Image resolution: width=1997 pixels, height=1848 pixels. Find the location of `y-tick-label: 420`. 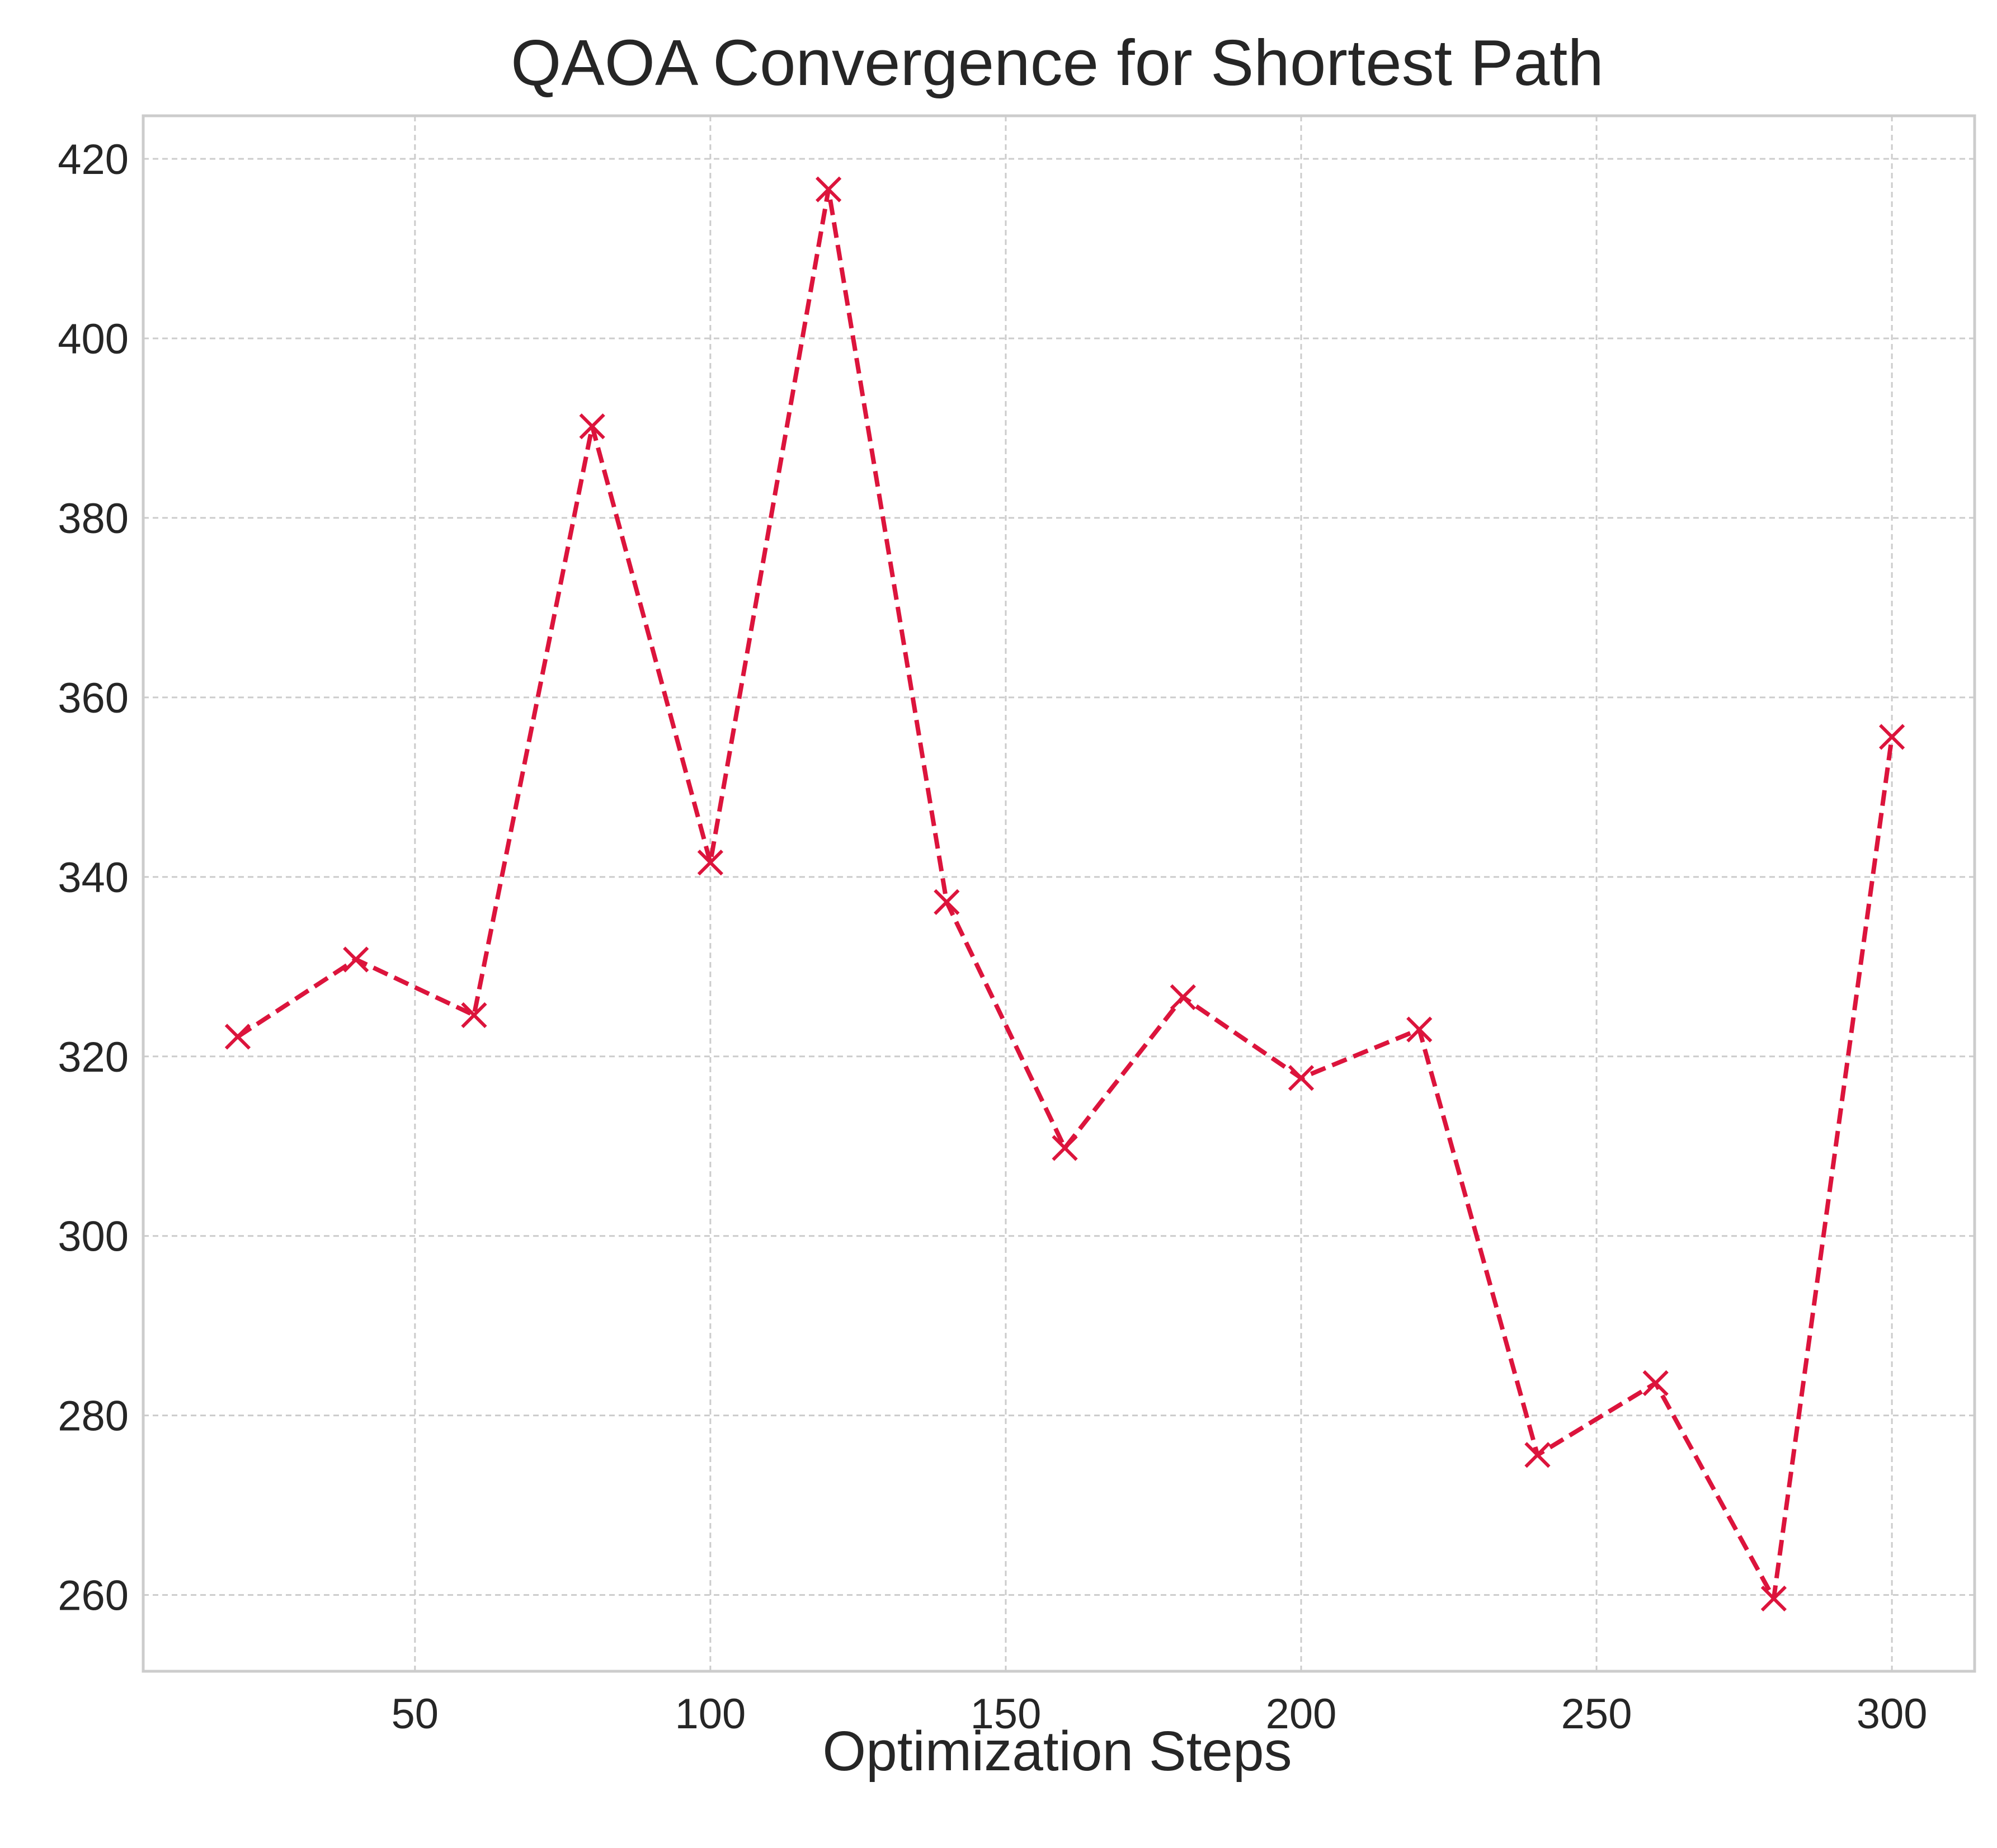

y-tick-label: 420 is located at coordinates (93, 159).